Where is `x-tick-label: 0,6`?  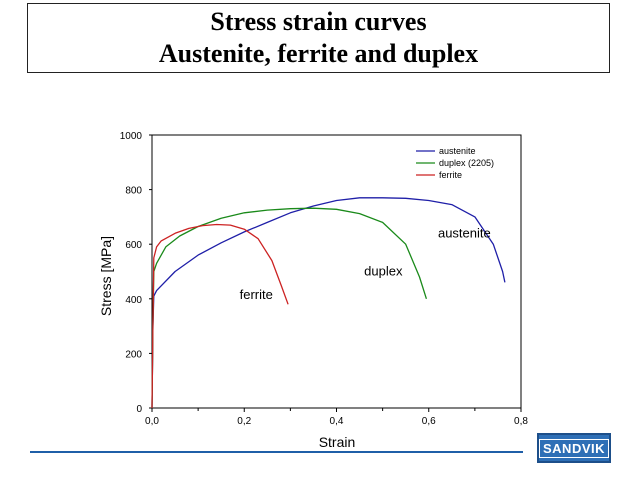 x-tick-label: 0,6 is located at coordinates (429, 421).